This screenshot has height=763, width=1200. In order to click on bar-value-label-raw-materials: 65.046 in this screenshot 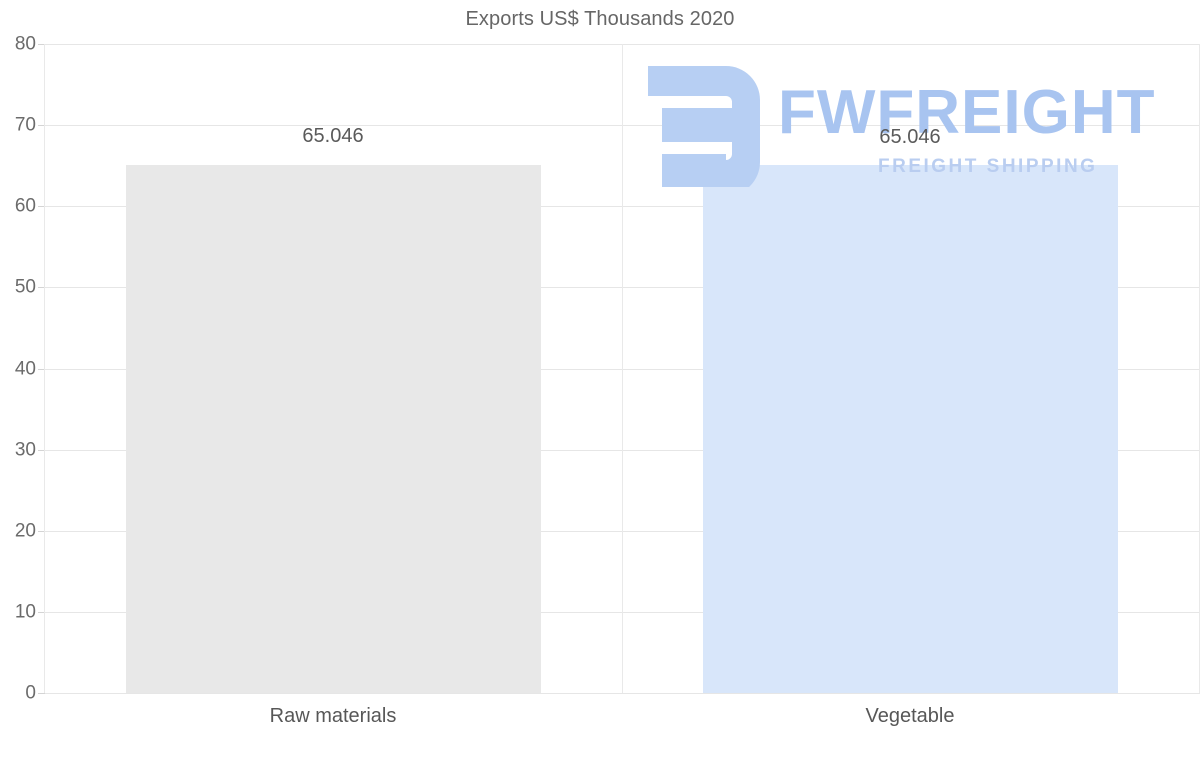, I will do `click(333, 136)`.